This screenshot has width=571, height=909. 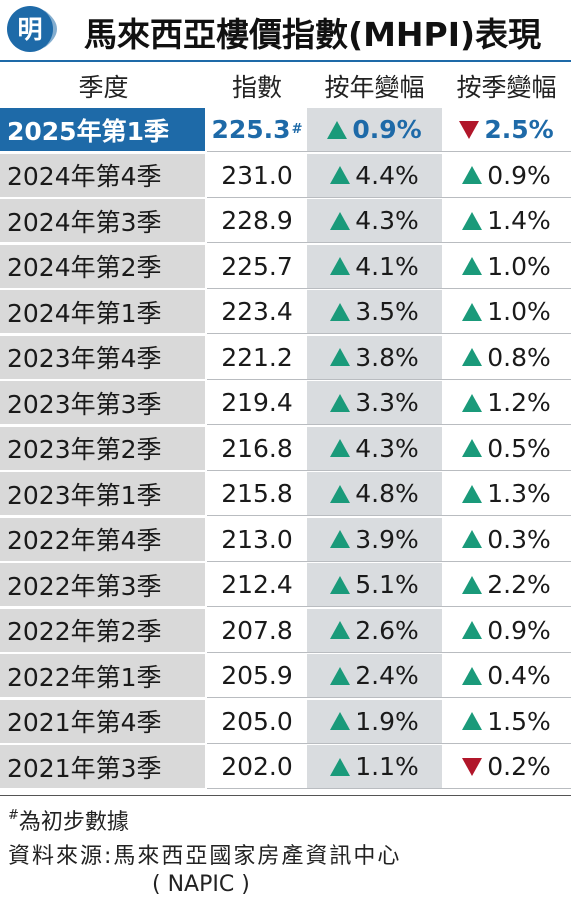 I want to click on yoy-cell: 1.1%, so click(x=374, y=766).